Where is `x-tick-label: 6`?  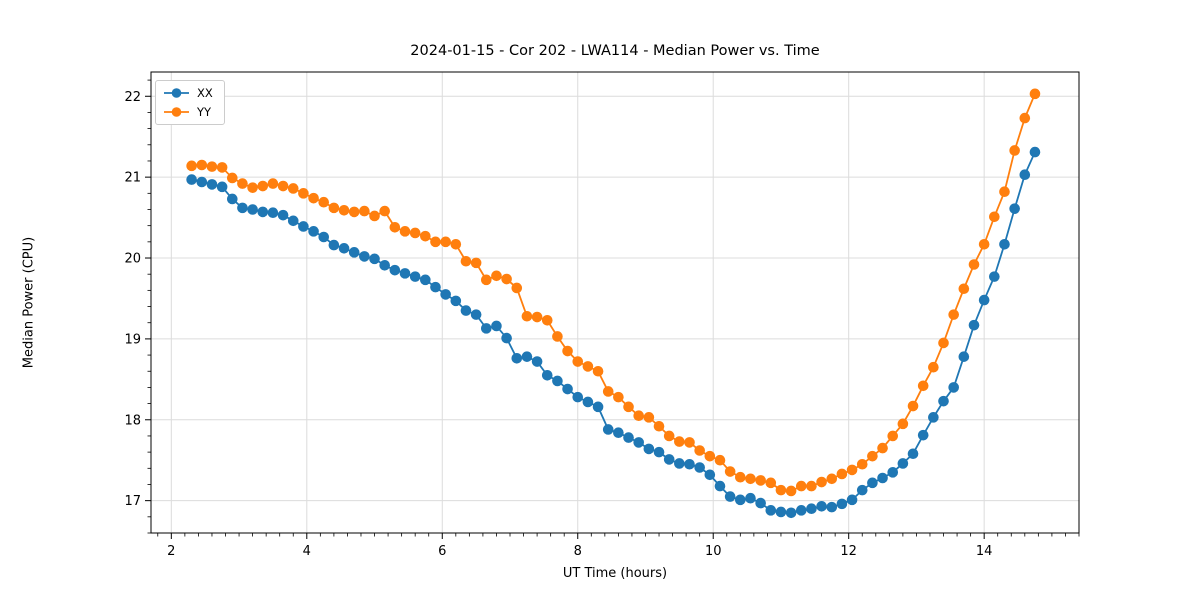
x-tick-label: 6 is located at coordinates (442, 551).